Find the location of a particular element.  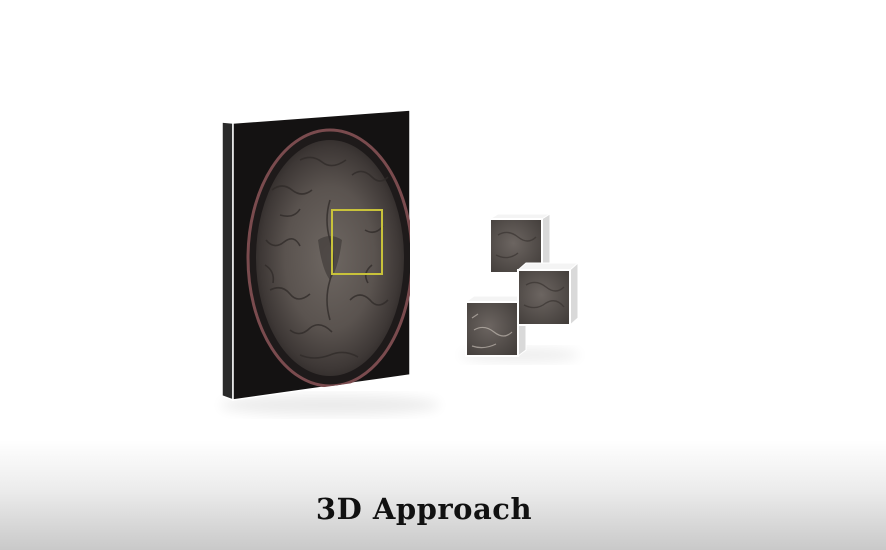

slab-side-face is located at coordinates (227, 261).